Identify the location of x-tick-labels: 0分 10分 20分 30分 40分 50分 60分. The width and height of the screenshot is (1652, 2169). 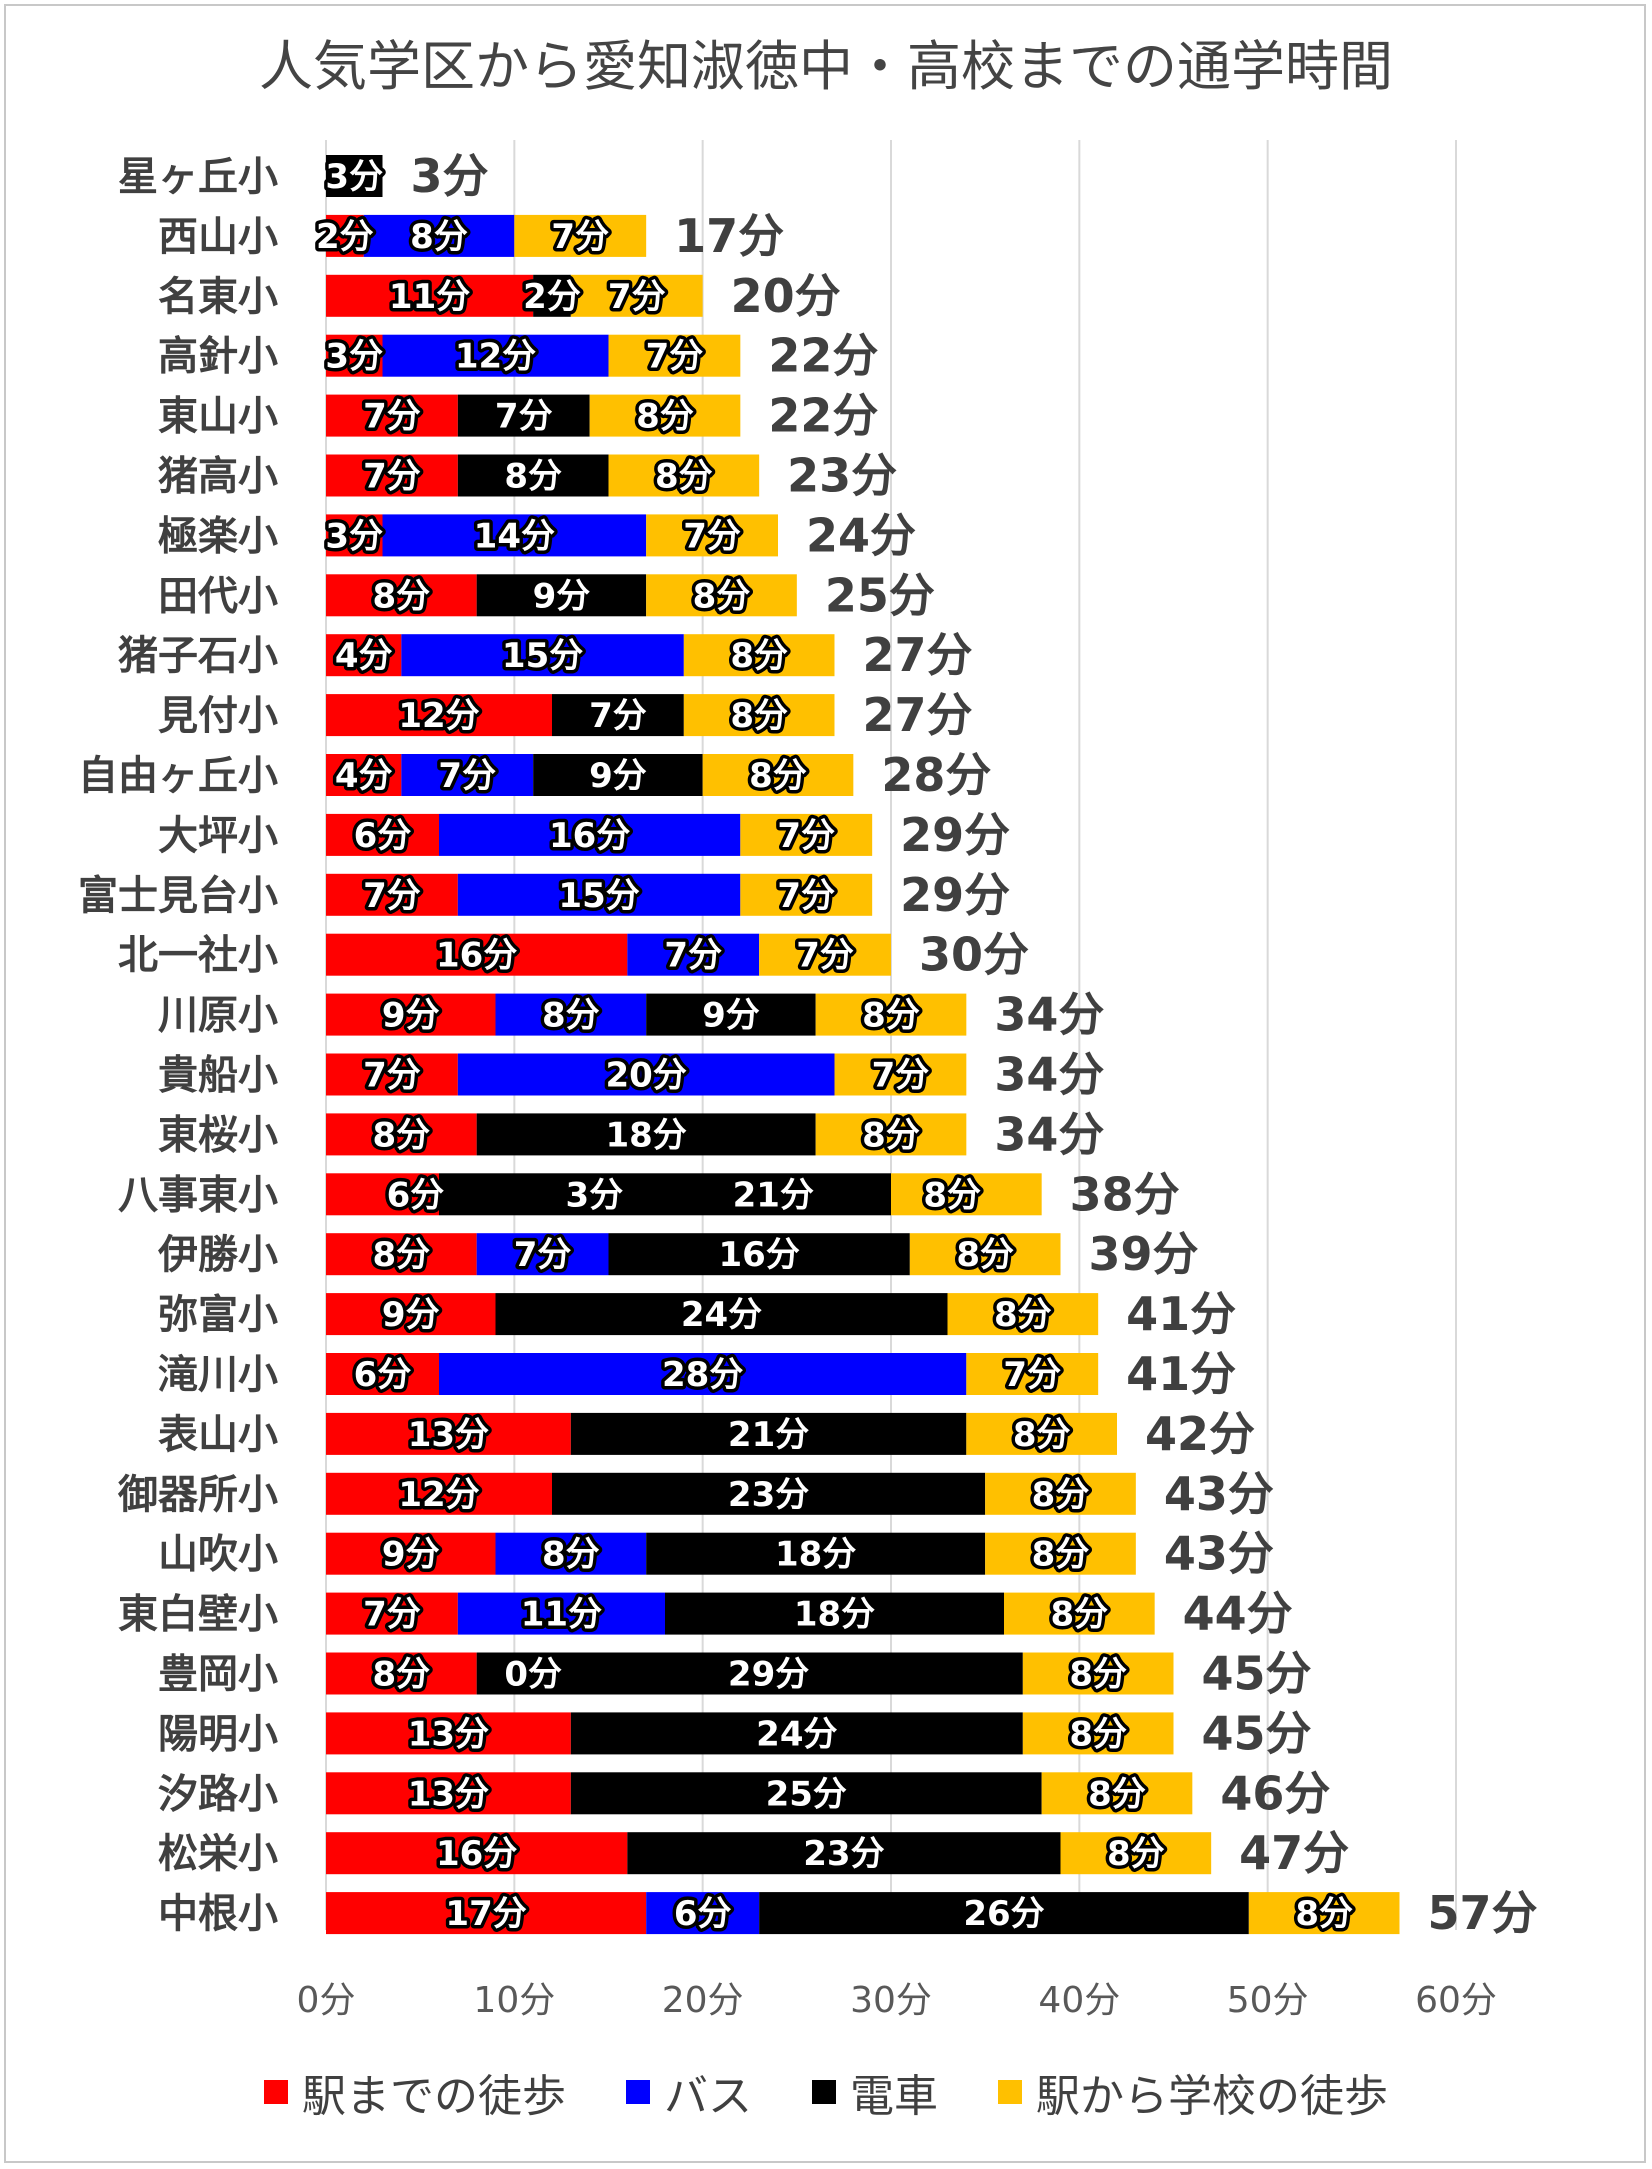
(897, 2000).